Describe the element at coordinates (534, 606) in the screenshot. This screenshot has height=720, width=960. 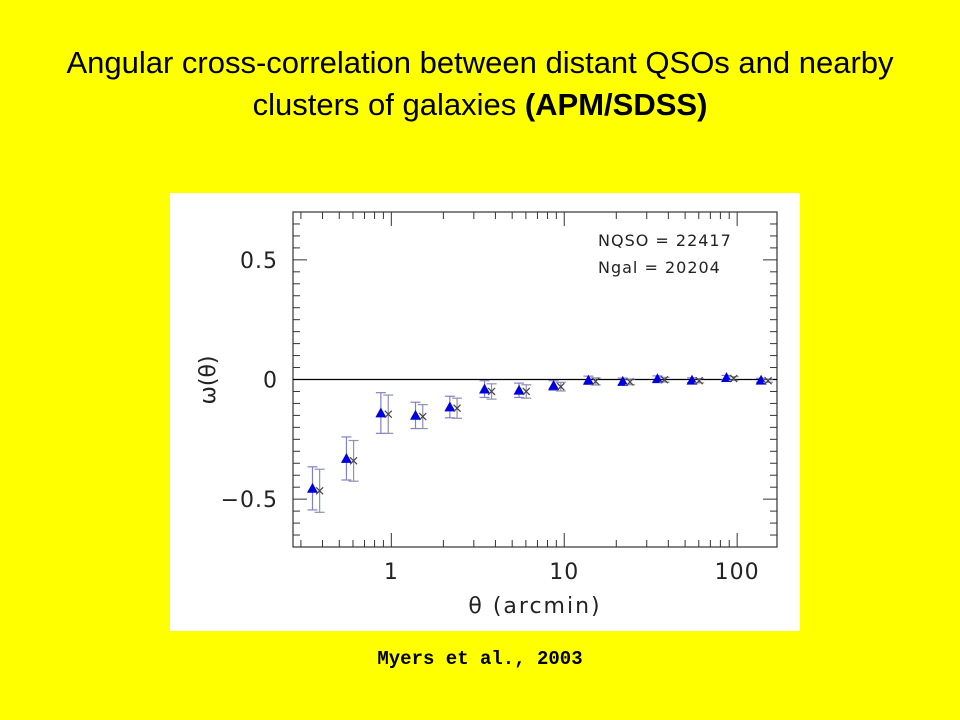
I see `x-axis-label: θ (arcmin)` at that location.